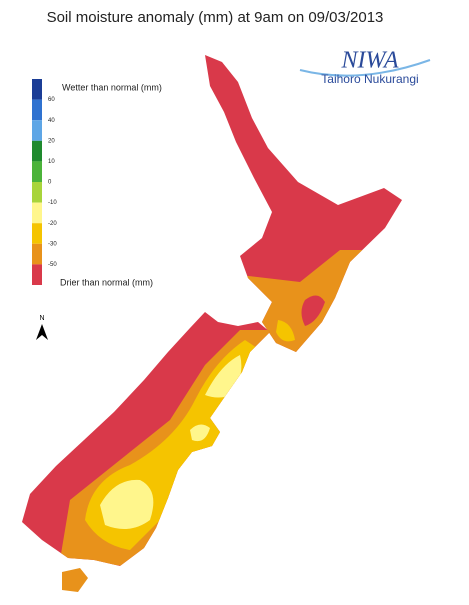  I want to click on legend-tick-label: 0, so click(50, 183).